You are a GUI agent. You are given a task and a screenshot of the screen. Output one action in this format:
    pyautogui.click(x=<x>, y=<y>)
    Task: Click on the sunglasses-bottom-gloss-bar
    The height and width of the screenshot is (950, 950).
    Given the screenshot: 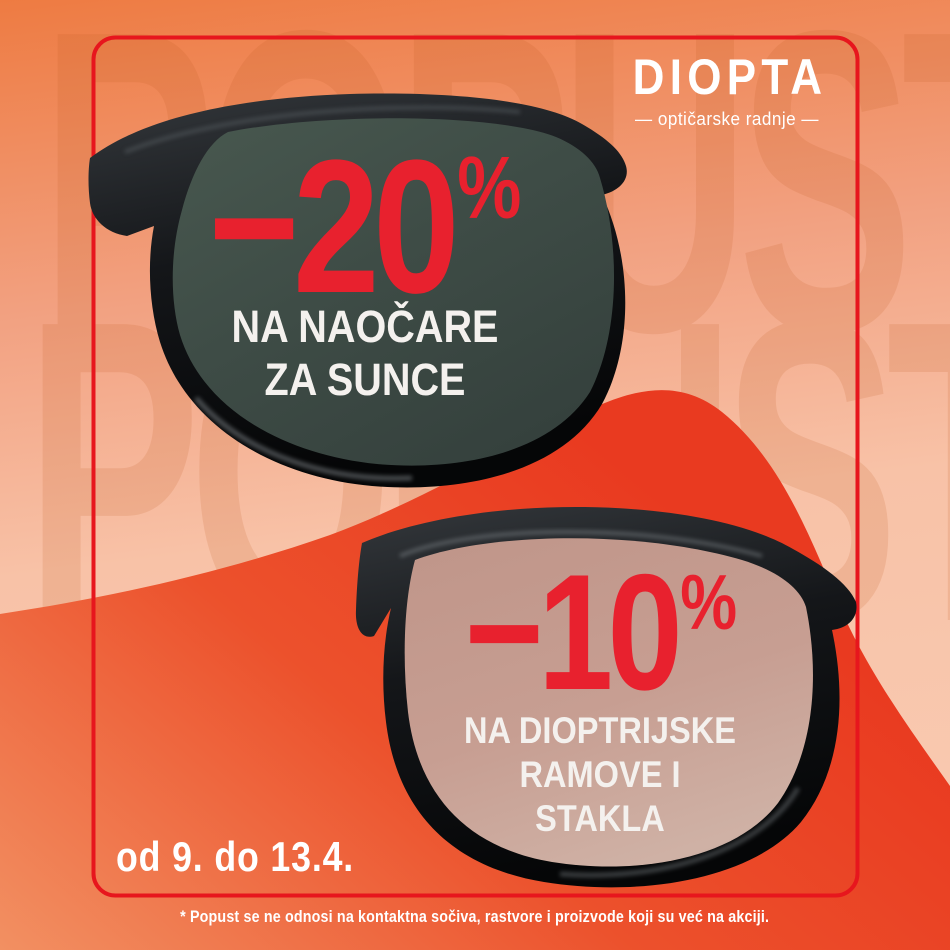 What is the action you would take?
    pyautogui.click(x=581, y=544)
    